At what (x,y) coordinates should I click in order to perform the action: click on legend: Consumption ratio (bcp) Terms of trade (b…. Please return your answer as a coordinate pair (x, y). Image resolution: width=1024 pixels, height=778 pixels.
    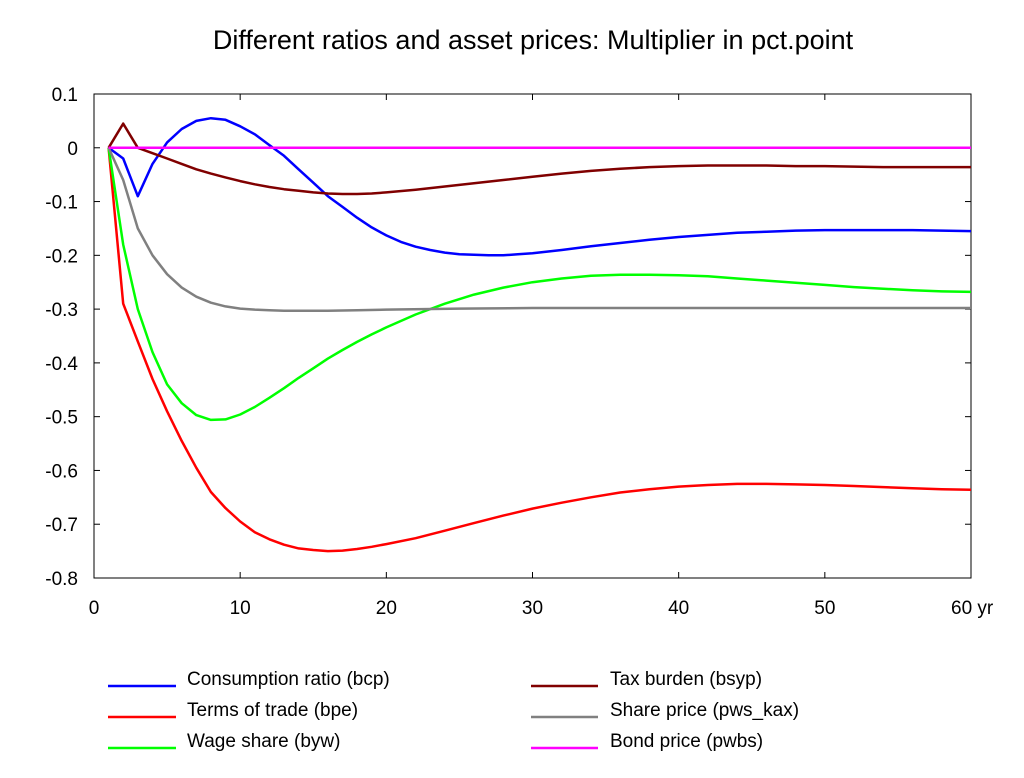
    Looking at the image, I should click on (453, 710).